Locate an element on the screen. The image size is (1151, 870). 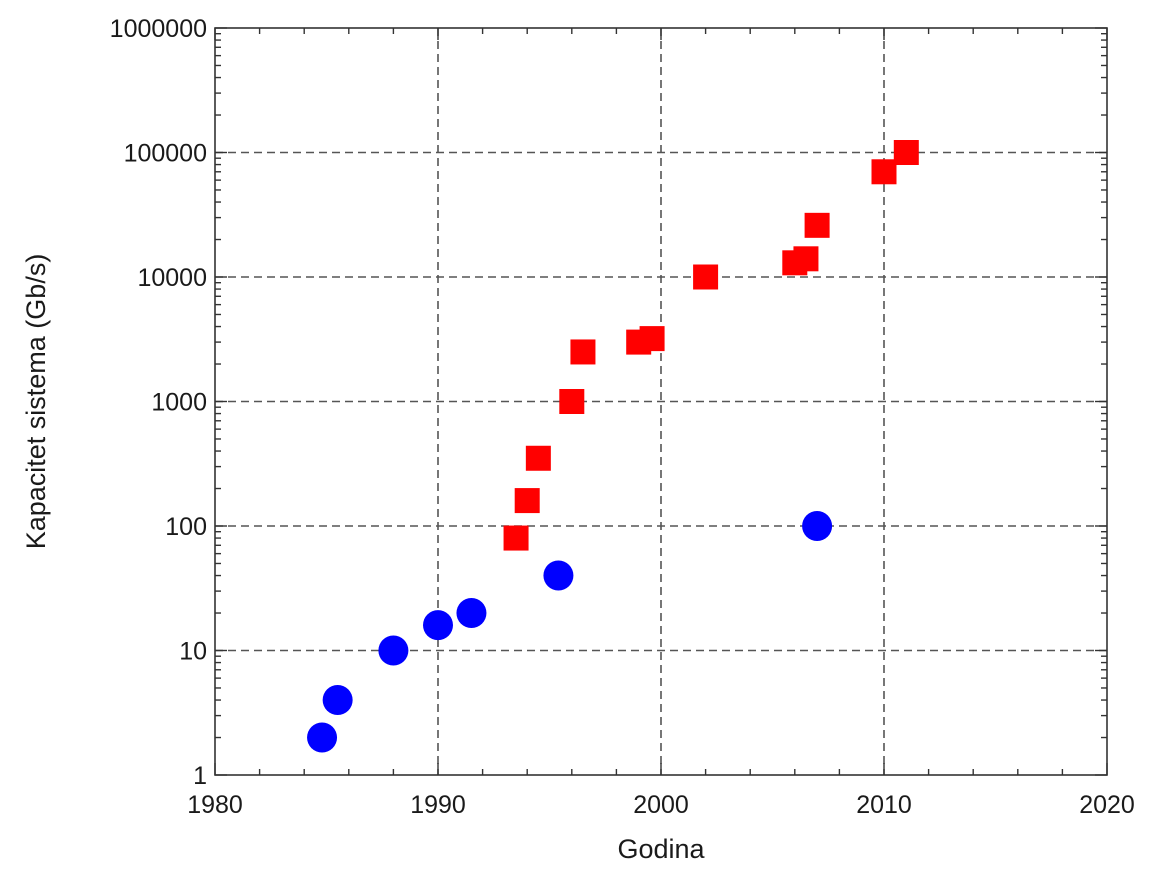
y-axis-title: Kapacitet sistema (Gb/s) is located at coordinates (36, 402).